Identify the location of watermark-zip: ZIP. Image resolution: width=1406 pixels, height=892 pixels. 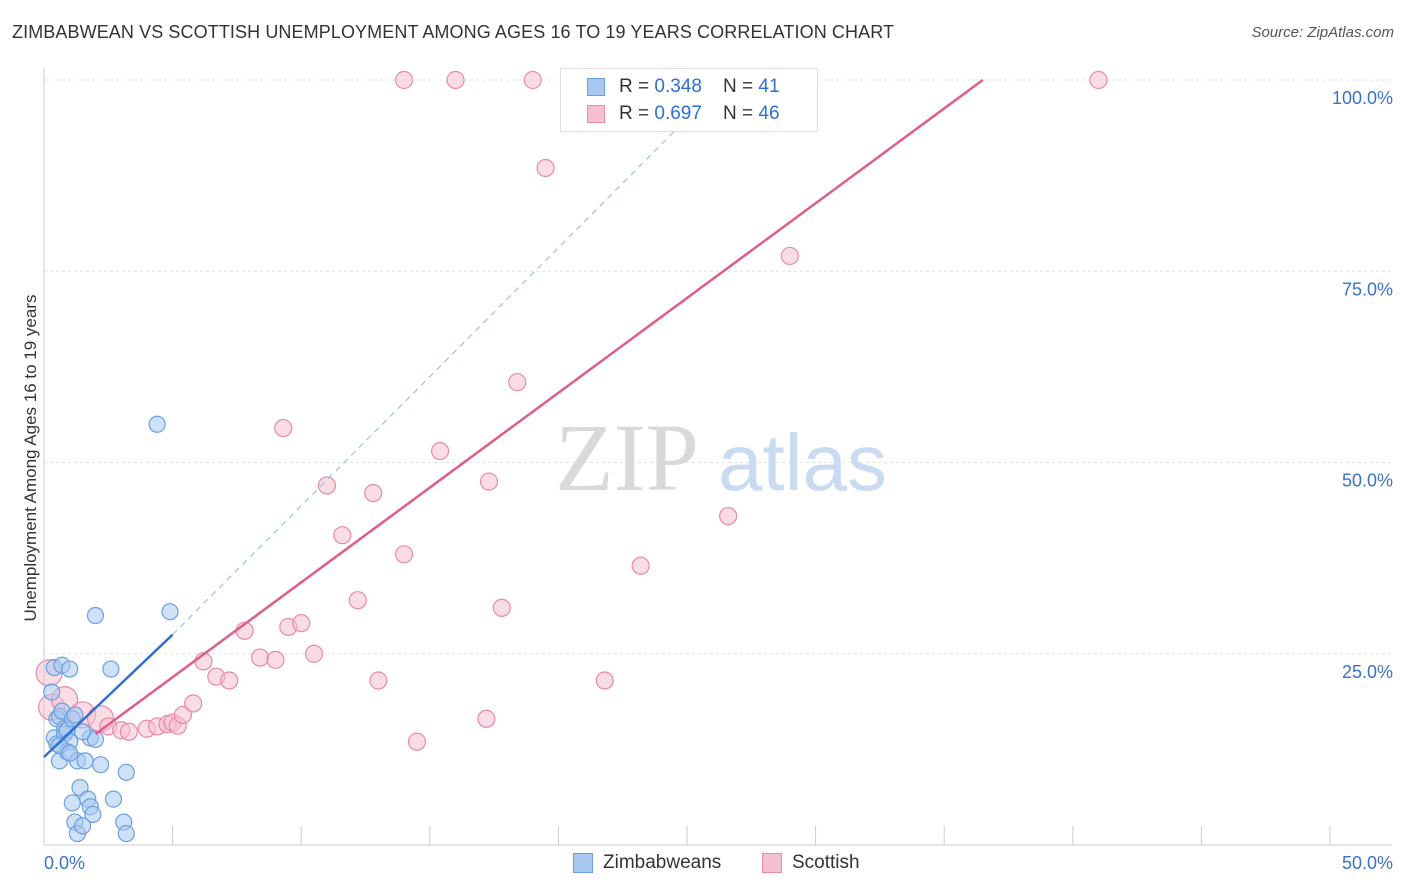
(627, 457).